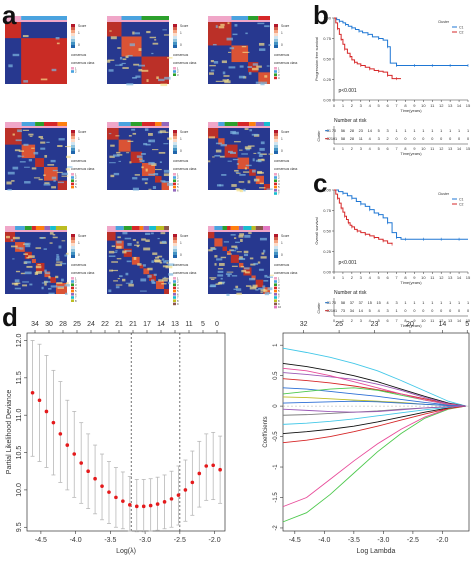 The image size is (474, 569). What do you see at coordinates (375, 324) in the screenshot?
I see `top-tick-label: 23` at bounding box center [375, 324].